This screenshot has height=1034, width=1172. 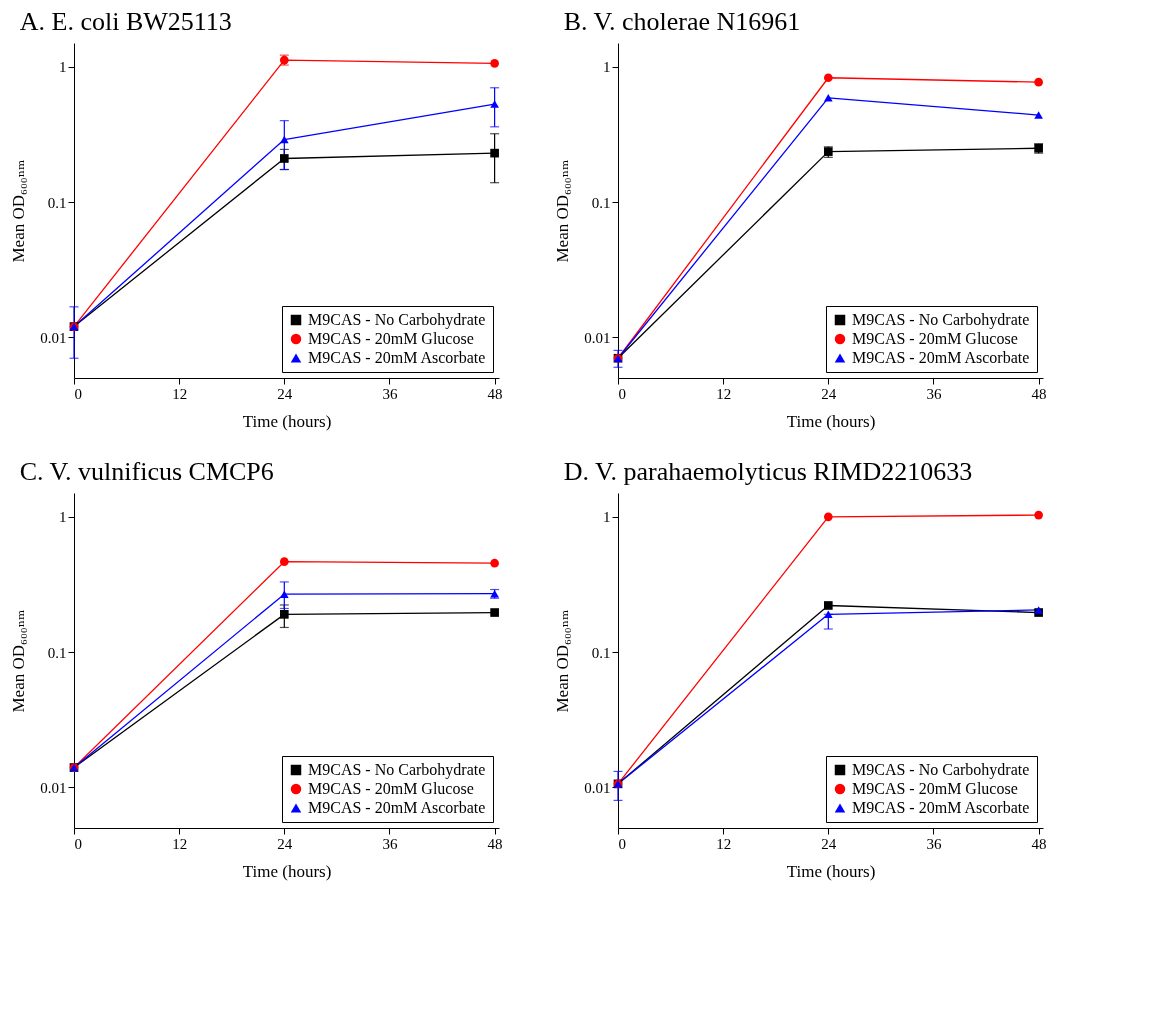 What do you see at coordinates (146, 471) in the screenshot?
I see `chart-title: C. V. vulnificus CMCP6` at bounding box center [146, 471].